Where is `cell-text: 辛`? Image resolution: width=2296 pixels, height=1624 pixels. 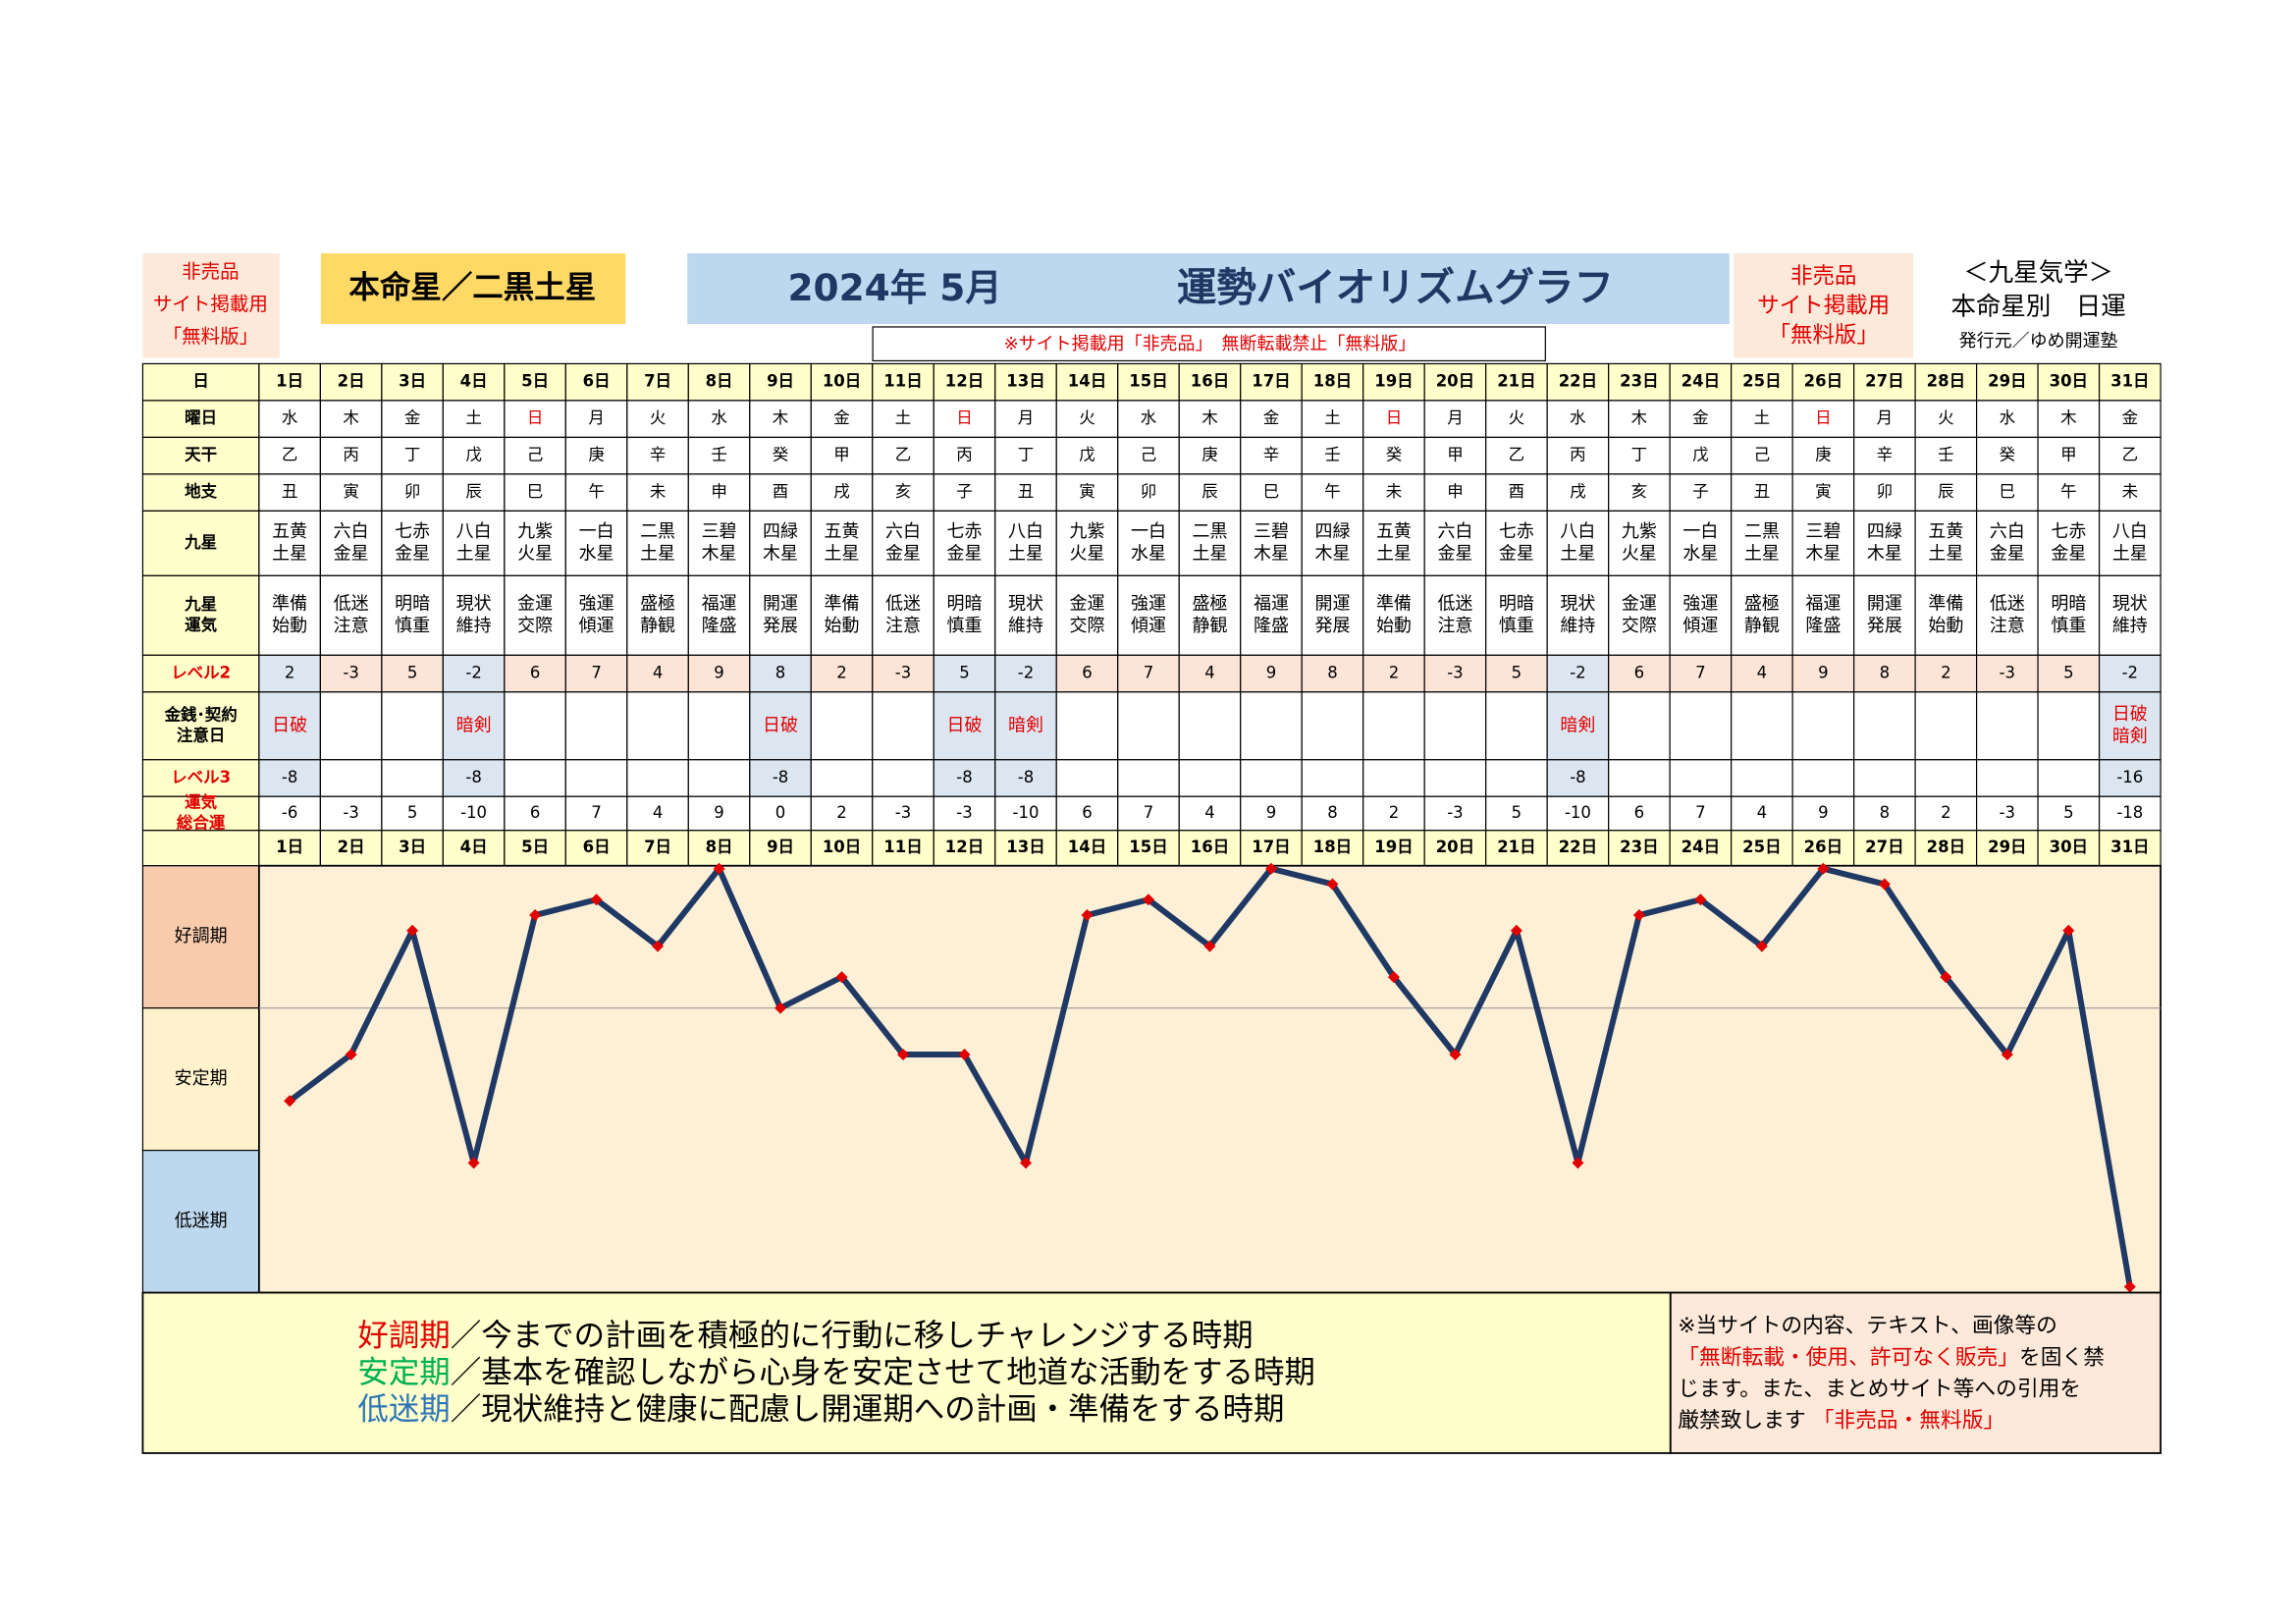
cell-text: 辛 is located at coordinates (658, 455).